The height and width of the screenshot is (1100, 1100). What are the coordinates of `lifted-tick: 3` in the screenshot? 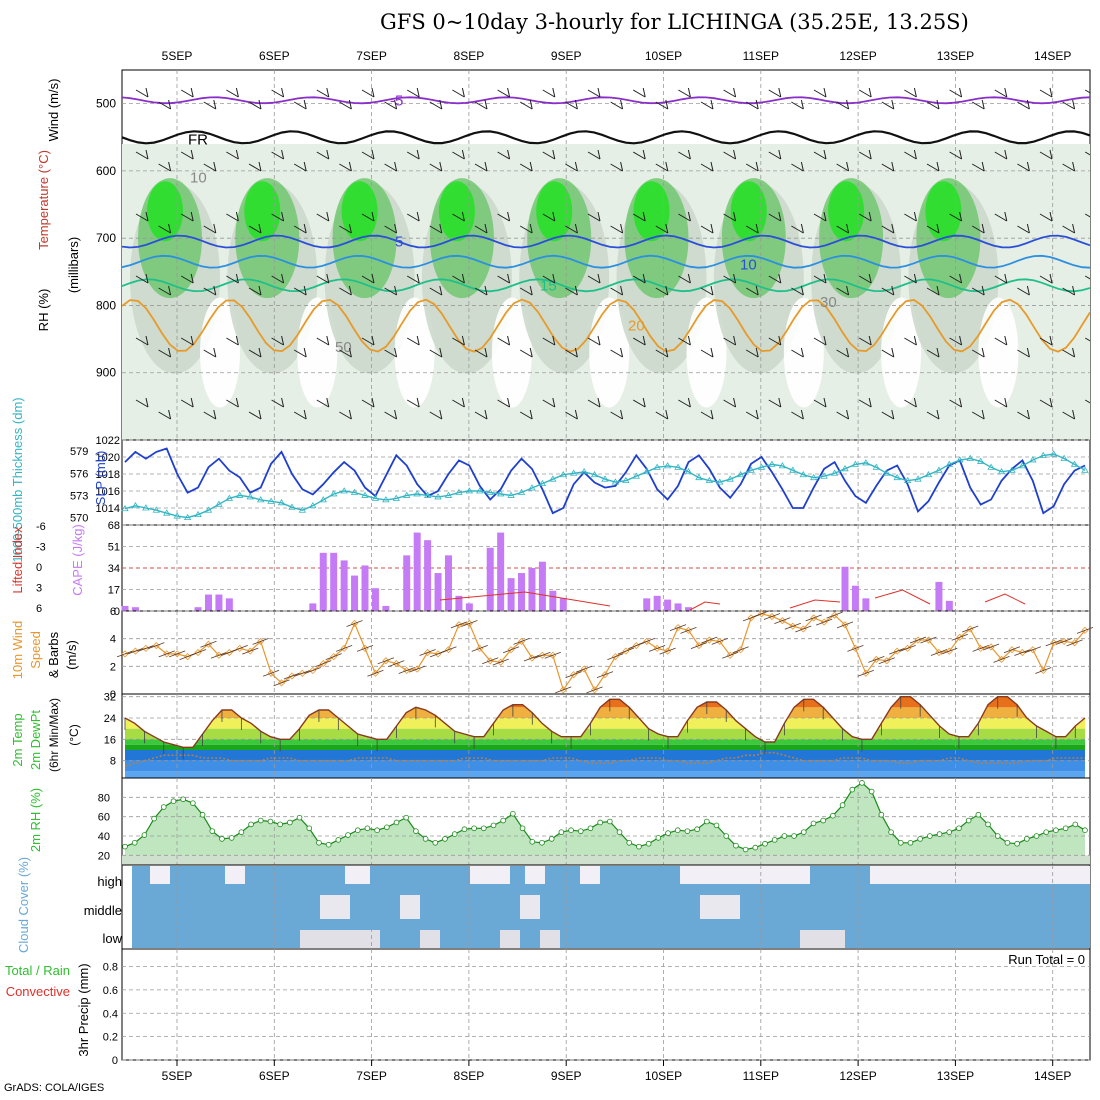 It's located at (39, 589).